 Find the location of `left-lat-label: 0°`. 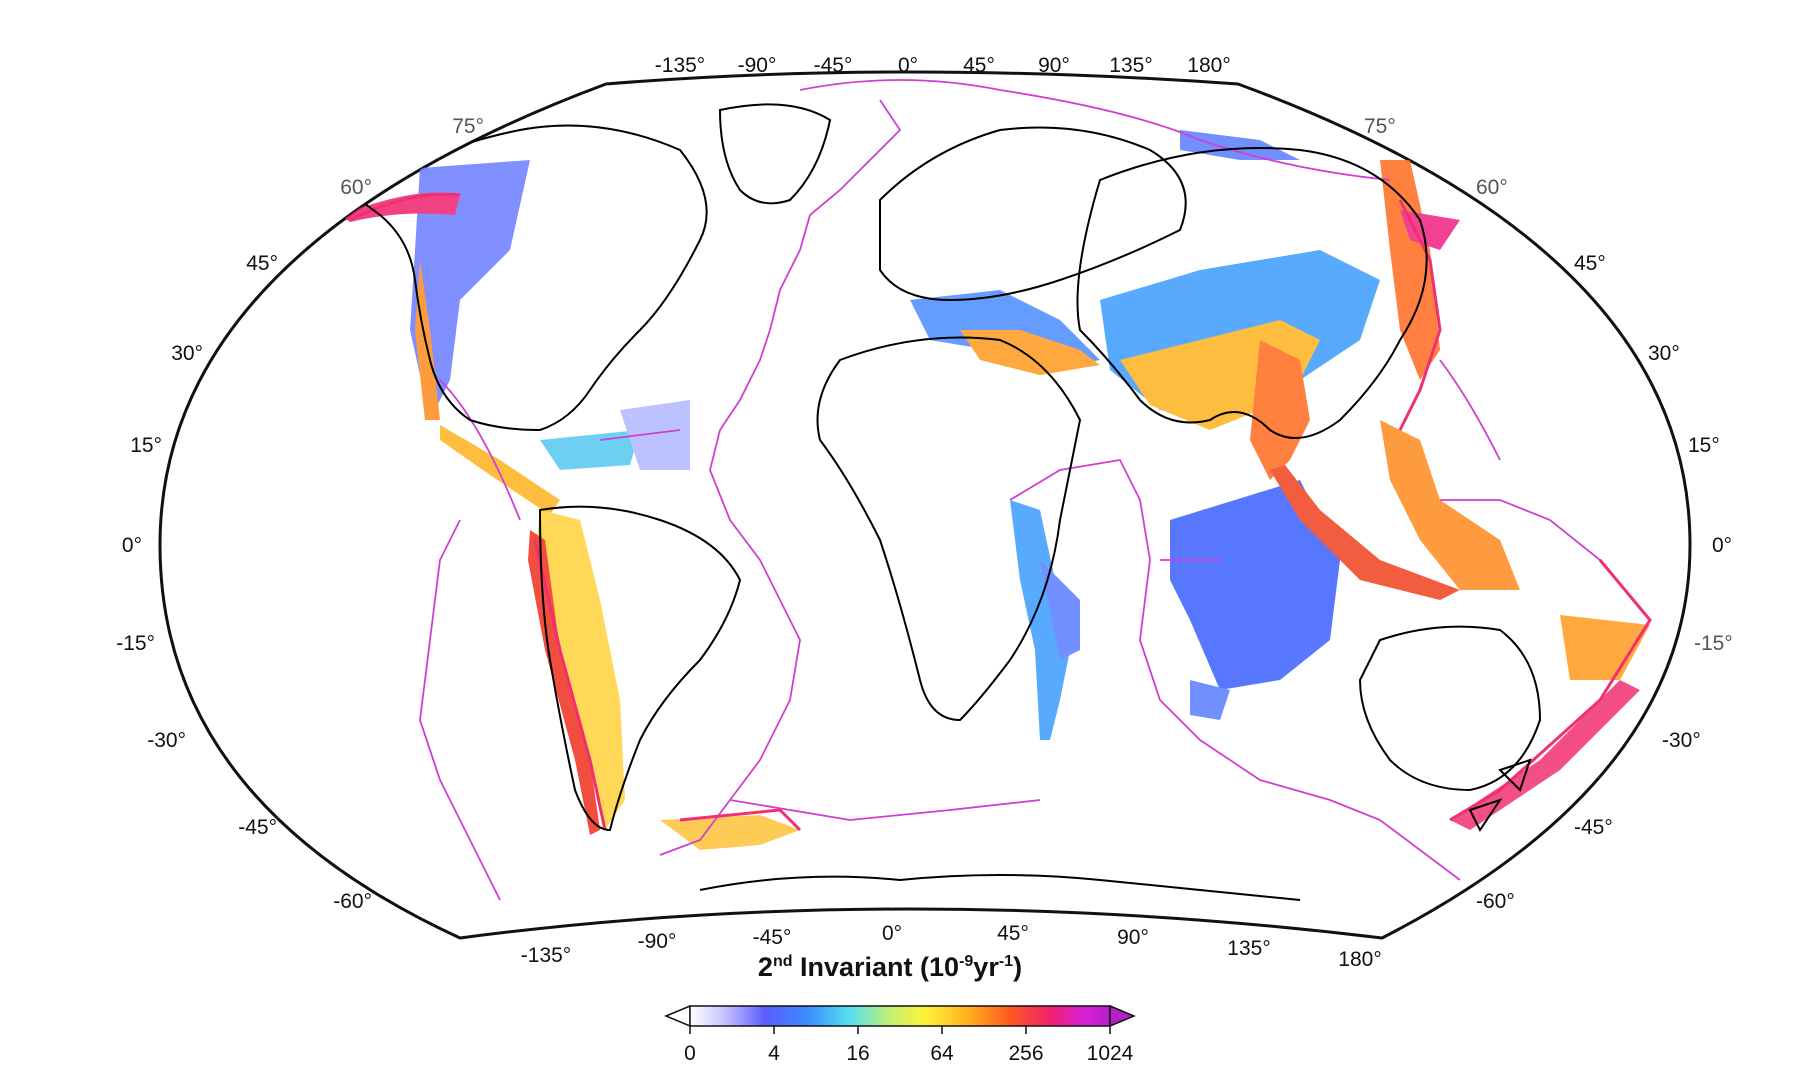

left-lat-label: 0° is located at coordinates (132, 545).